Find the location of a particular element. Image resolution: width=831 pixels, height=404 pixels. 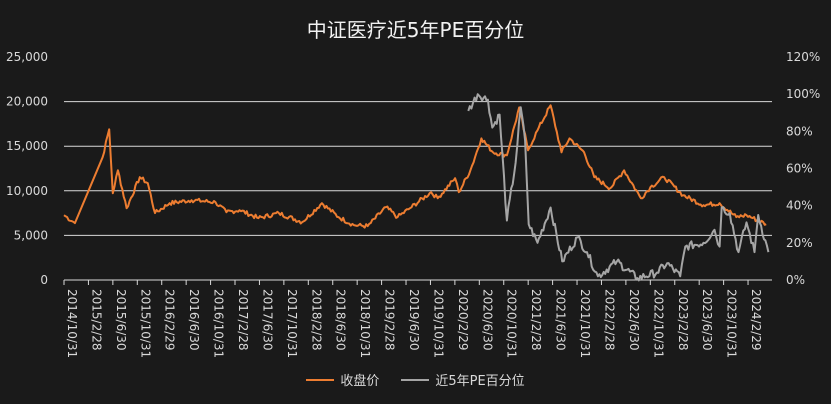

y-right-tick-label: 120% is located at coordinates (803, 57).